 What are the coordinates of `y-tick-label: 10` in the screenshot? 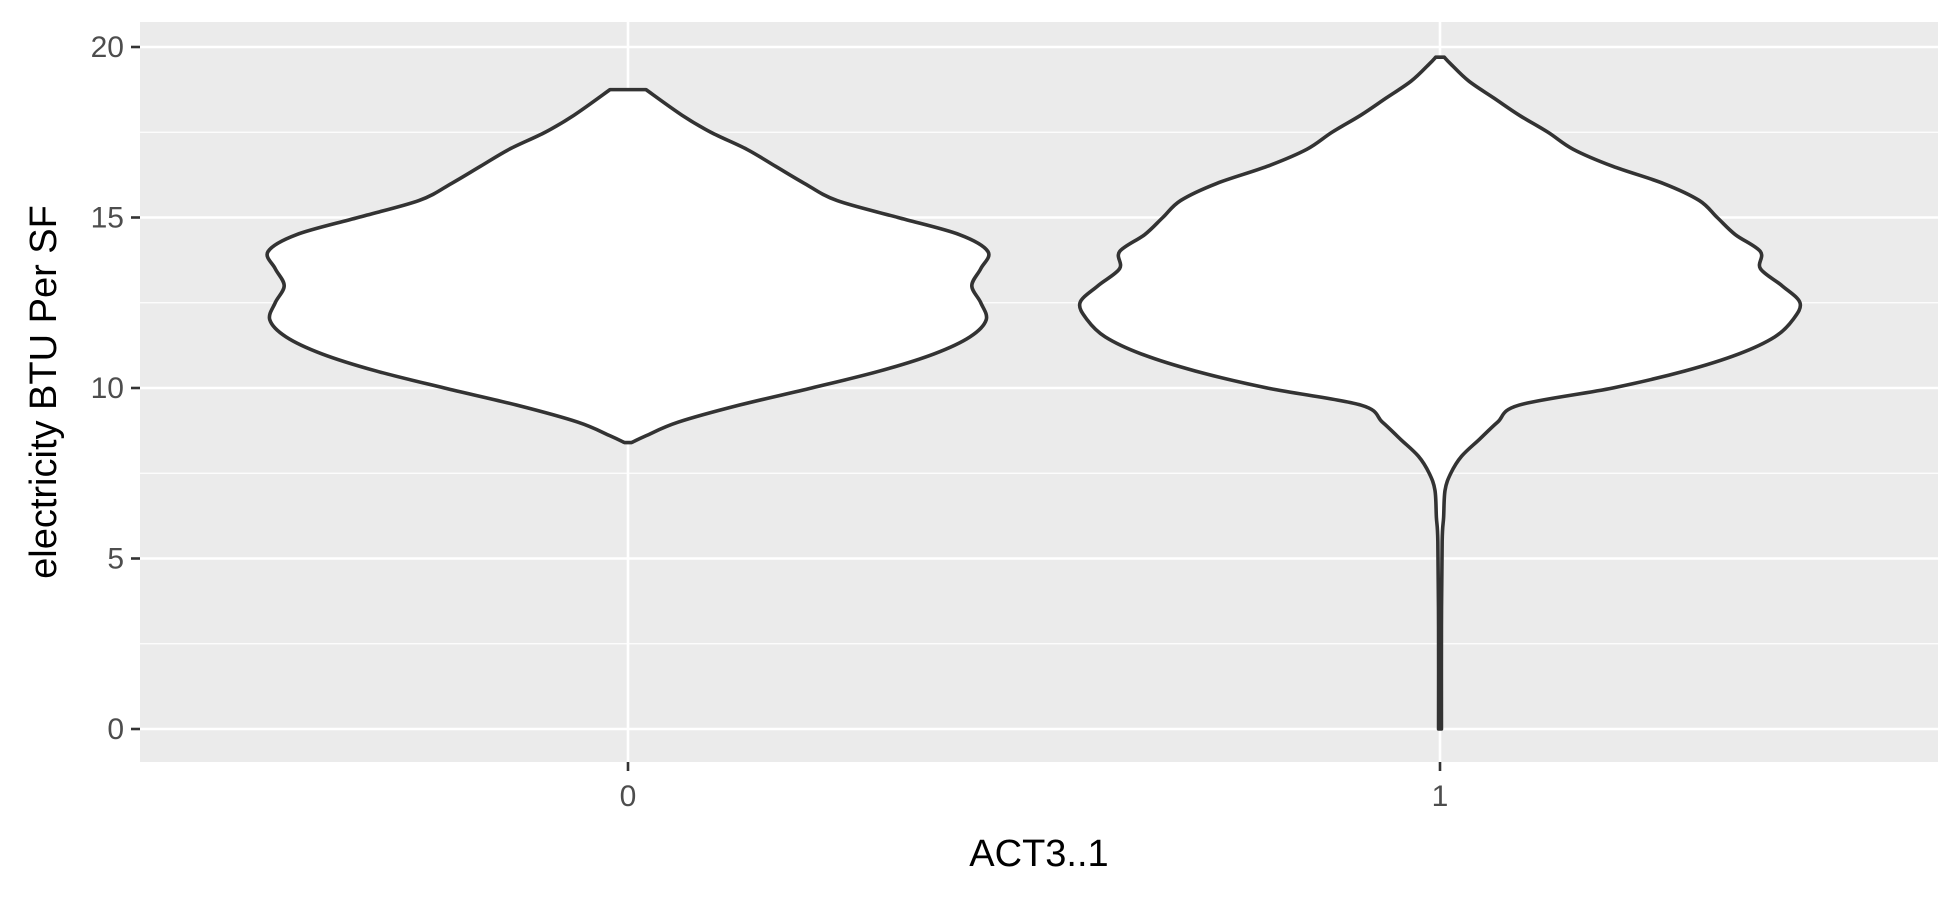 It's located at (107, 388).